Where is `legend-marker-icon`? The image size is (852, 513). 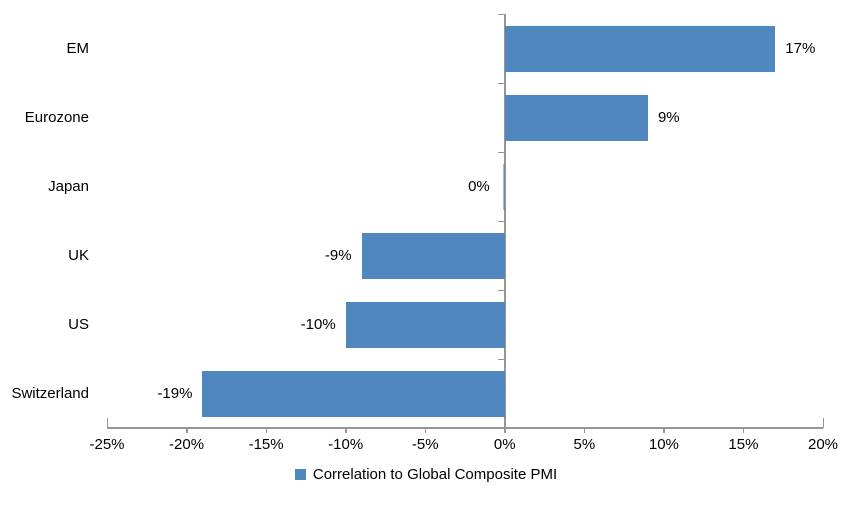 legend-marker-icon is located at coordinates (300, 474).